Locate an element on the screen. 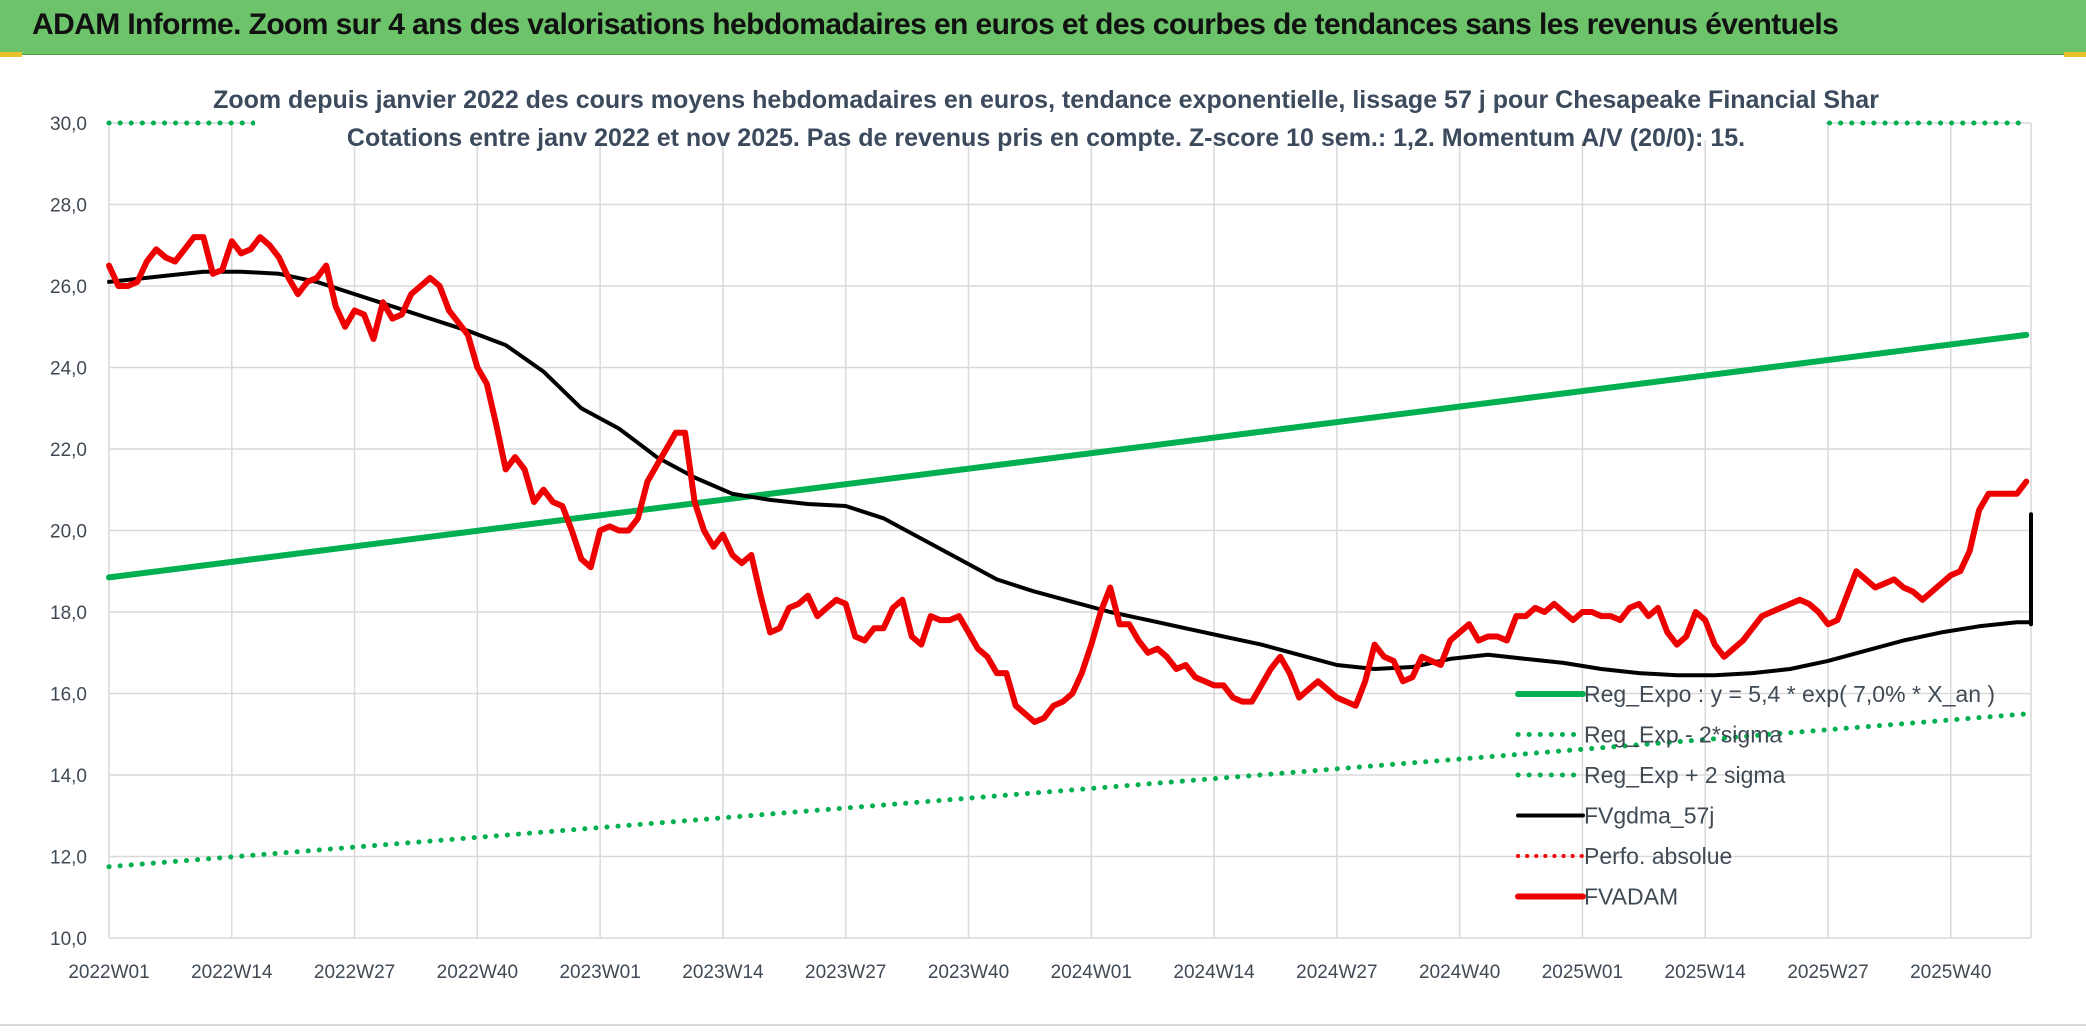  x-tick-label: 2024W40 is located at coordinates (1459, 972).